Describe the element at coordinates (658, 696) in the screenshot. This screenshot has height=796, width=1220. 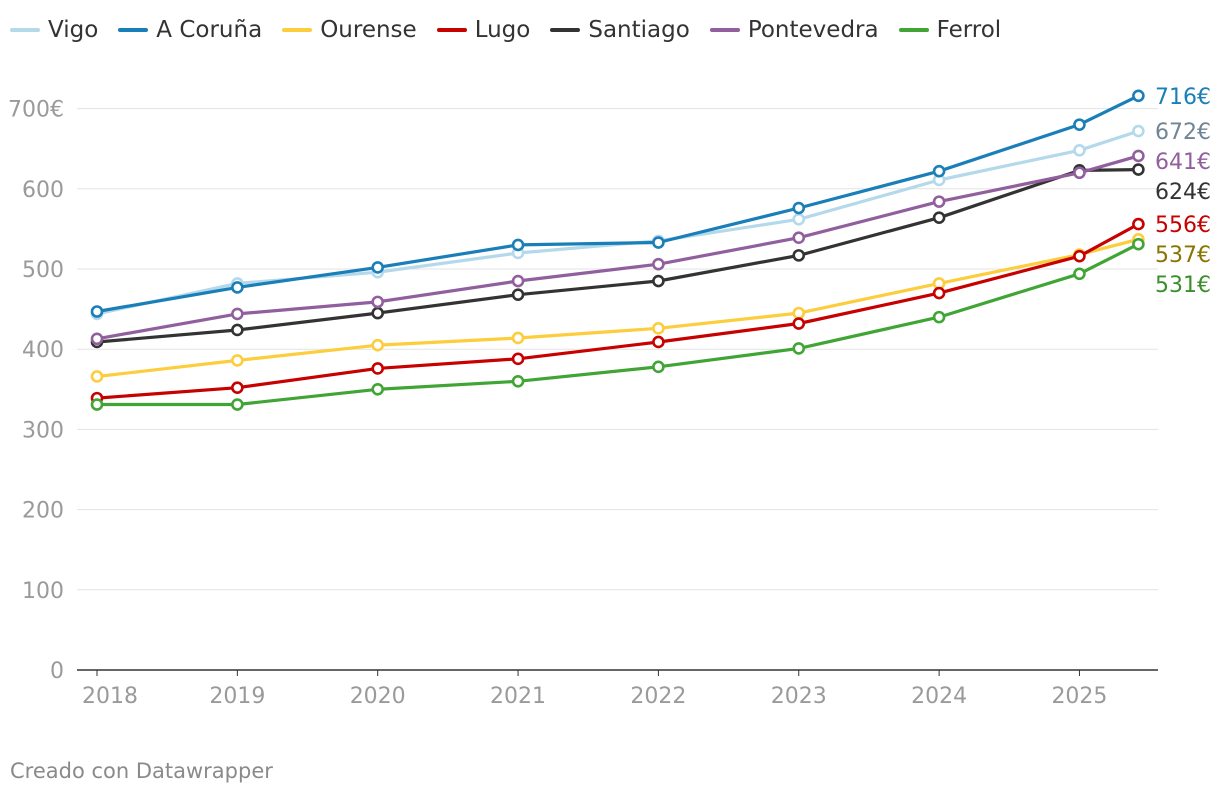
I see `x-tick-label: 2022` at that location.